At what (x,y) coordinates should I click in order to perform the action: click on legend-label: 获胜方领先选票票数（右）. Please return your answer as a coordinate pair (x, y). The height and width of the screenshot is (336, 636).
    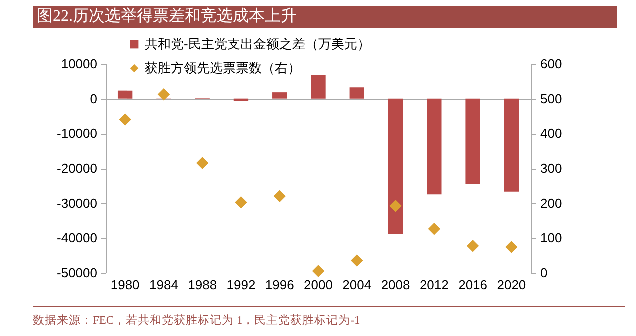
    Looking at the image, I should click on (223, 68).